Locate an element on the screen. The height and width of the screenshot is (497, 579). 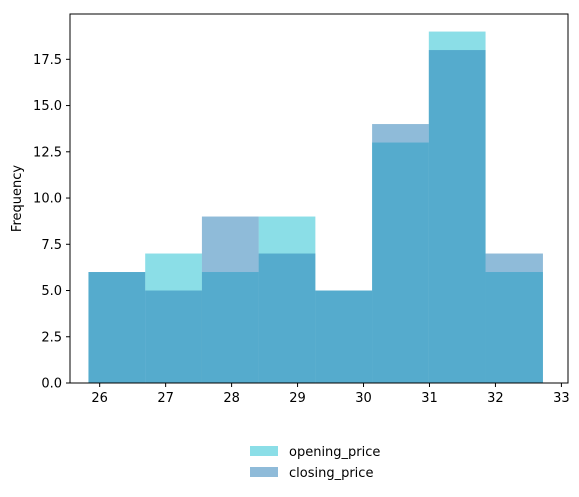
y-tick-label: 10.0 is located at coordinates (47, 199).